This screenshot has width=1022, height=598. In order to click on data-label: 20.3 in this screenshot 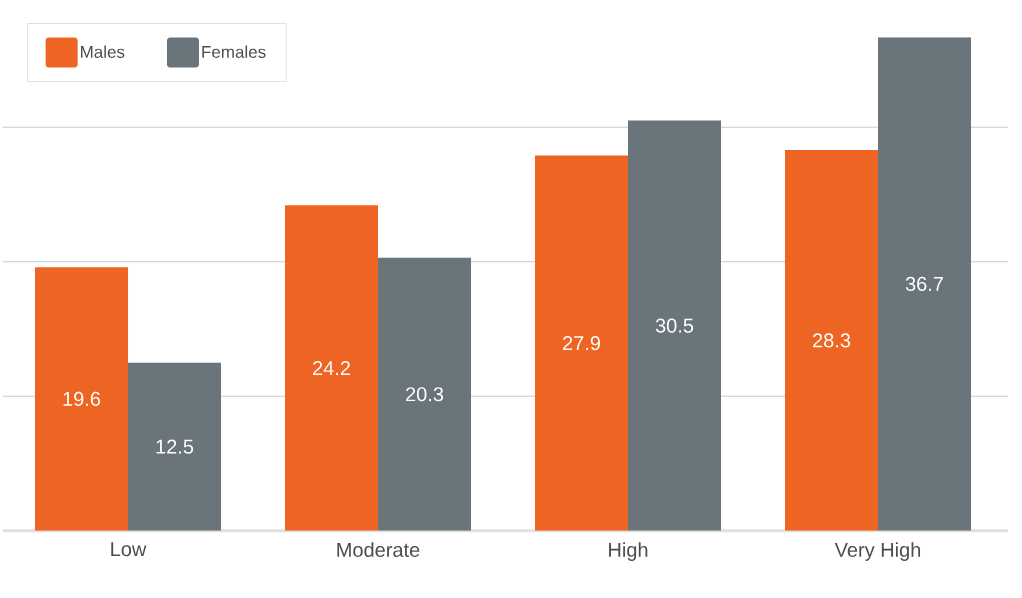, I will do `click(425, 394)`.